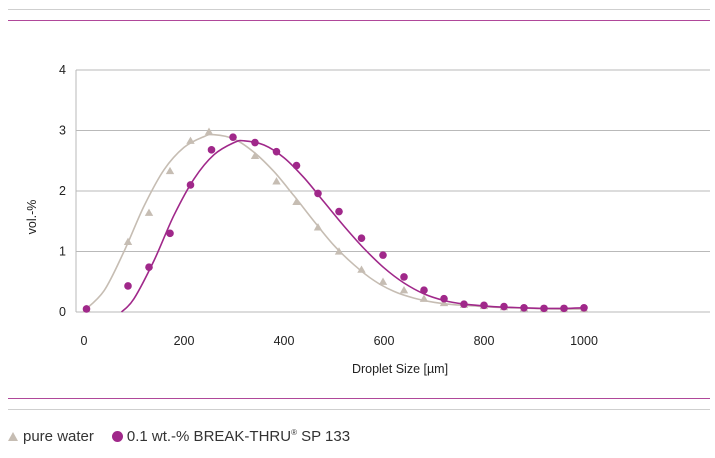 The height and width of the screenshot is (458, 715). I want to click on x-tick-label: 400, so click(284, 341).